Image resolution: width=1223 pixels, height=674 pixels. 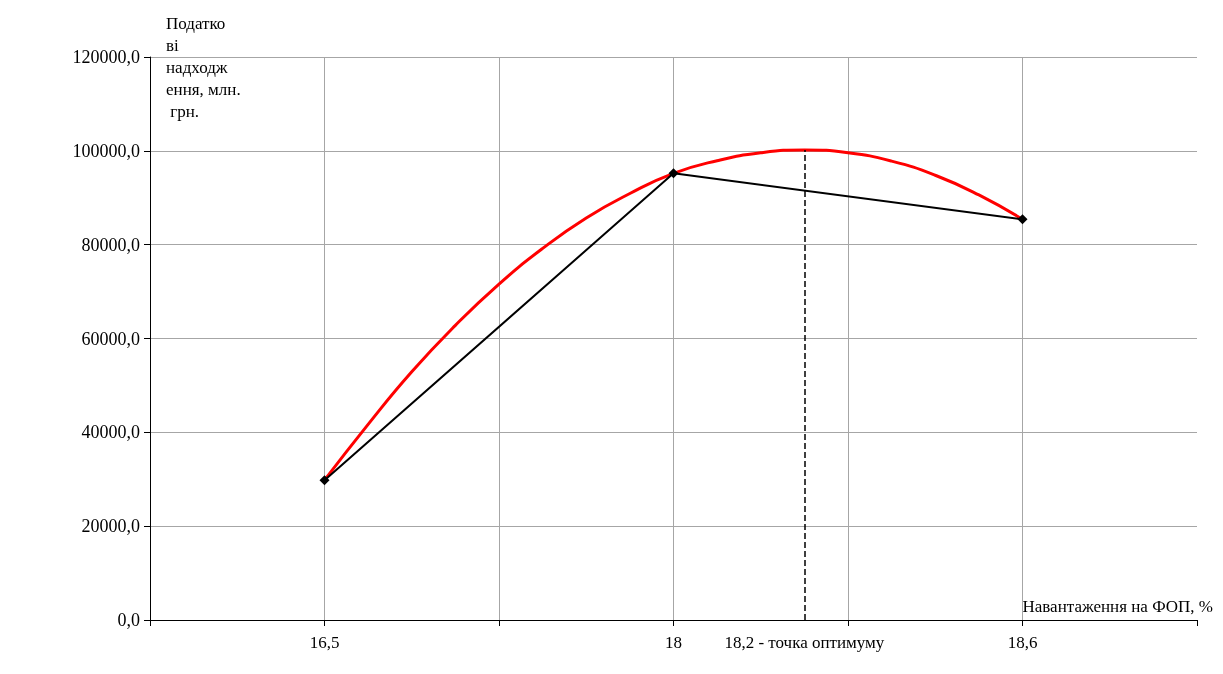 What do you see at coordinates (128, 620) in the screenshot?
I see `y-tick-label: 0,0` at bounding box center [128, 620].